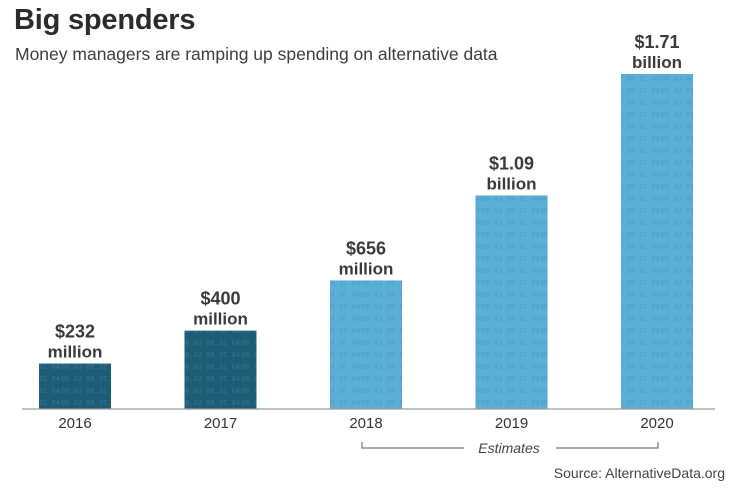  Describe the element at coordinates (75, 386) in the screenshot. I see `bar-texture-2016` at that location.